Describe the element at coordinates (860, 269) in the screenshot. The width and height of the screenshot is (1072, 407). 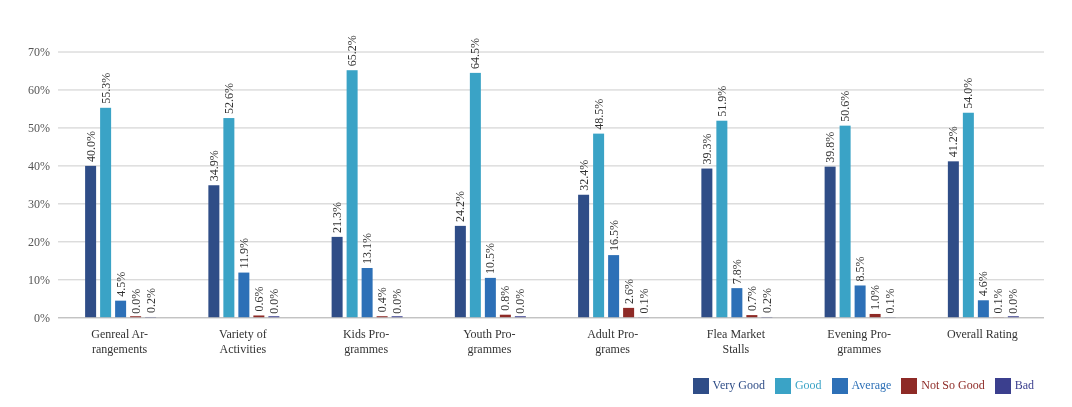
I see `data-label: 8.5%` at that location.